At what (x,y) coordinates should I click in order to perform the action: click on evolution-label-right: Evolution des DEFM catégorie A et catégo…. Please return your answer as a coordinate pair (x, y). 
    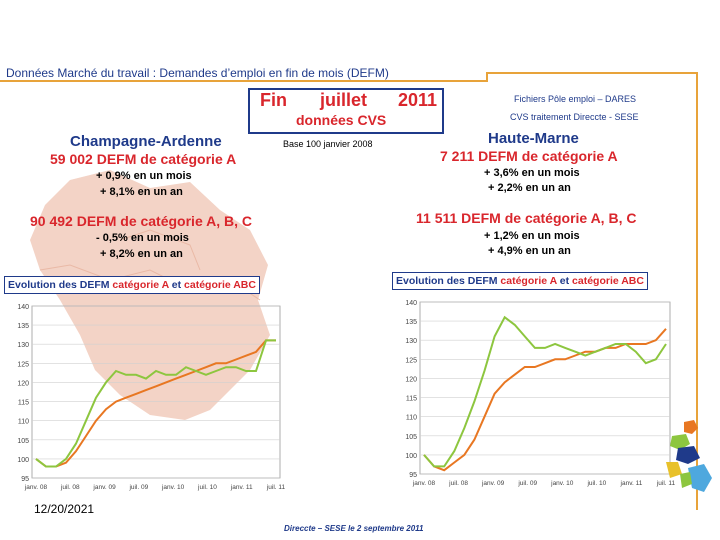
    Looking at the image, I should click on (520, 281).